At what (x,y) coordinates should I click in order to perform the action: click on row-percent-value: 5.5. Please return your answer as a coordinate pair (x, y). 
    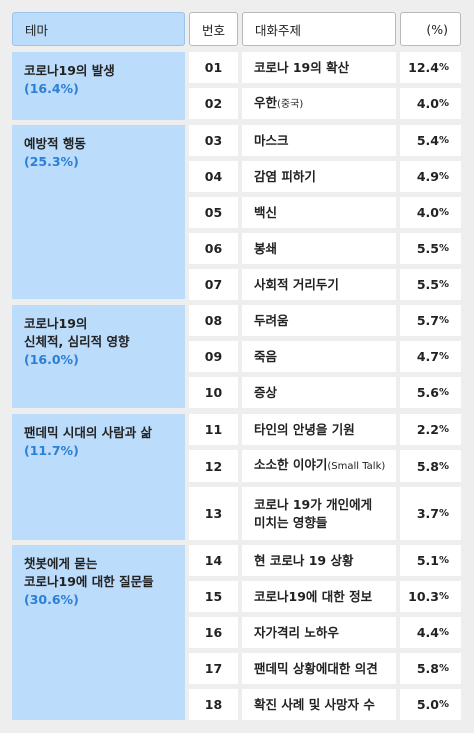
    Looking at the image, I should click on (427, 248).